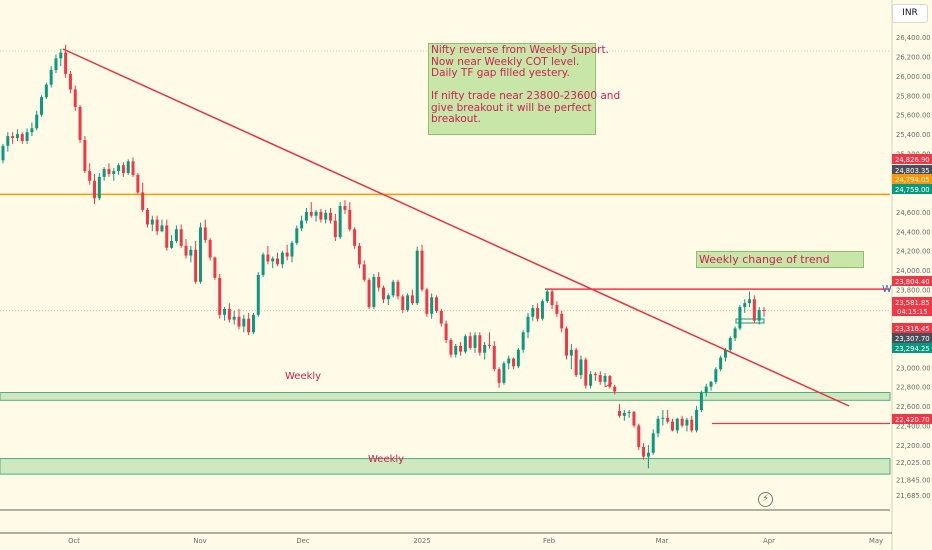 Image resolution: width=932 pixels, height=550 pixels. What do you see at coordinates (913, 480) in the screenshot?
I see `y-tick-label: 21,845.00` at bounding box center [913, 480].